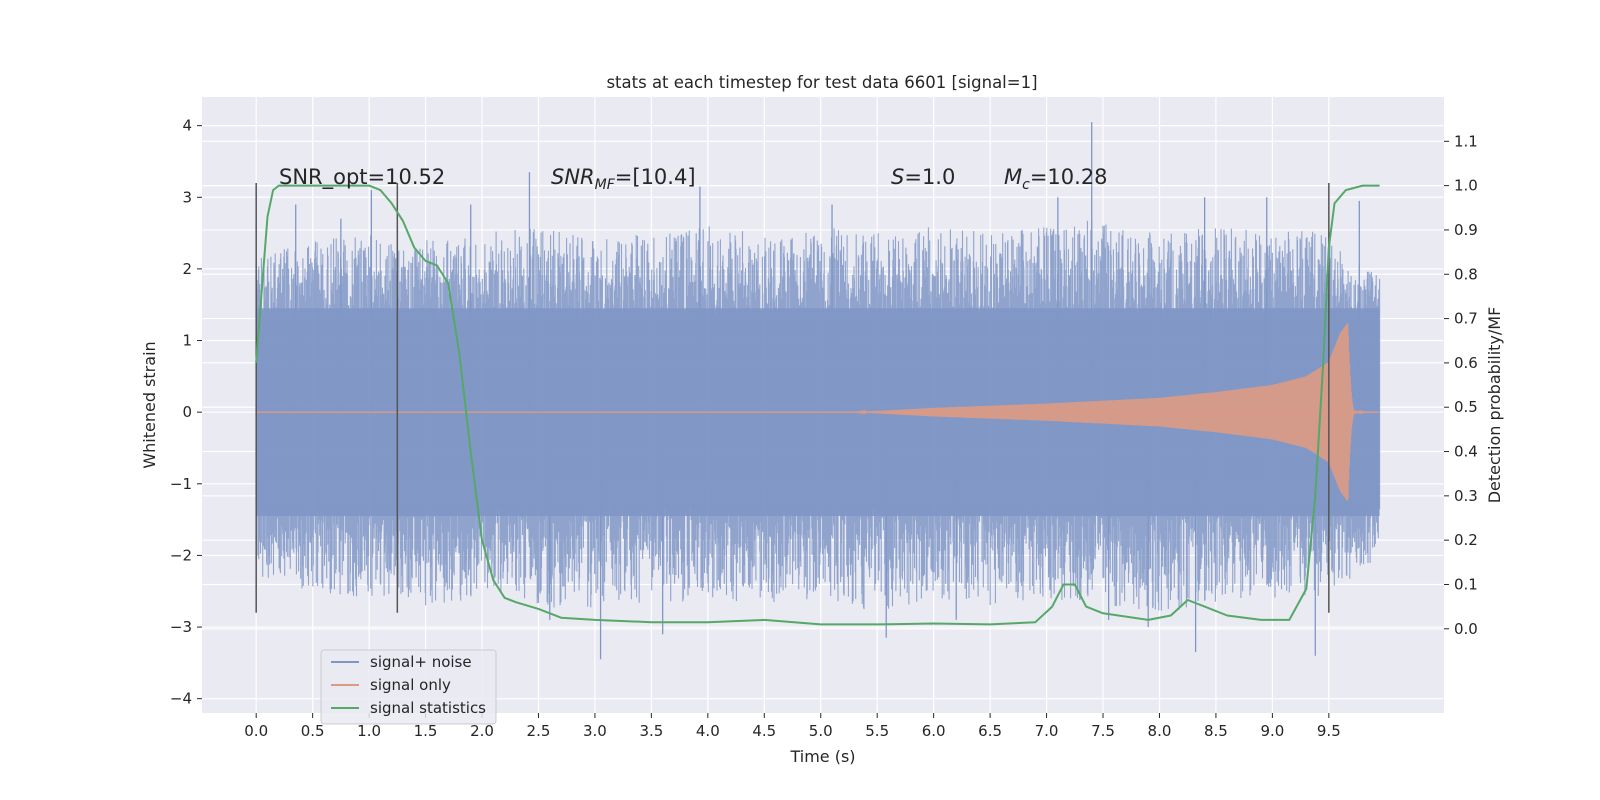 The width and height of the screenshot is (1600, 800). Describe the element at coordinates (990, 731) in the screenshot. I see `x-tick-label-13: 6.5` at that location.